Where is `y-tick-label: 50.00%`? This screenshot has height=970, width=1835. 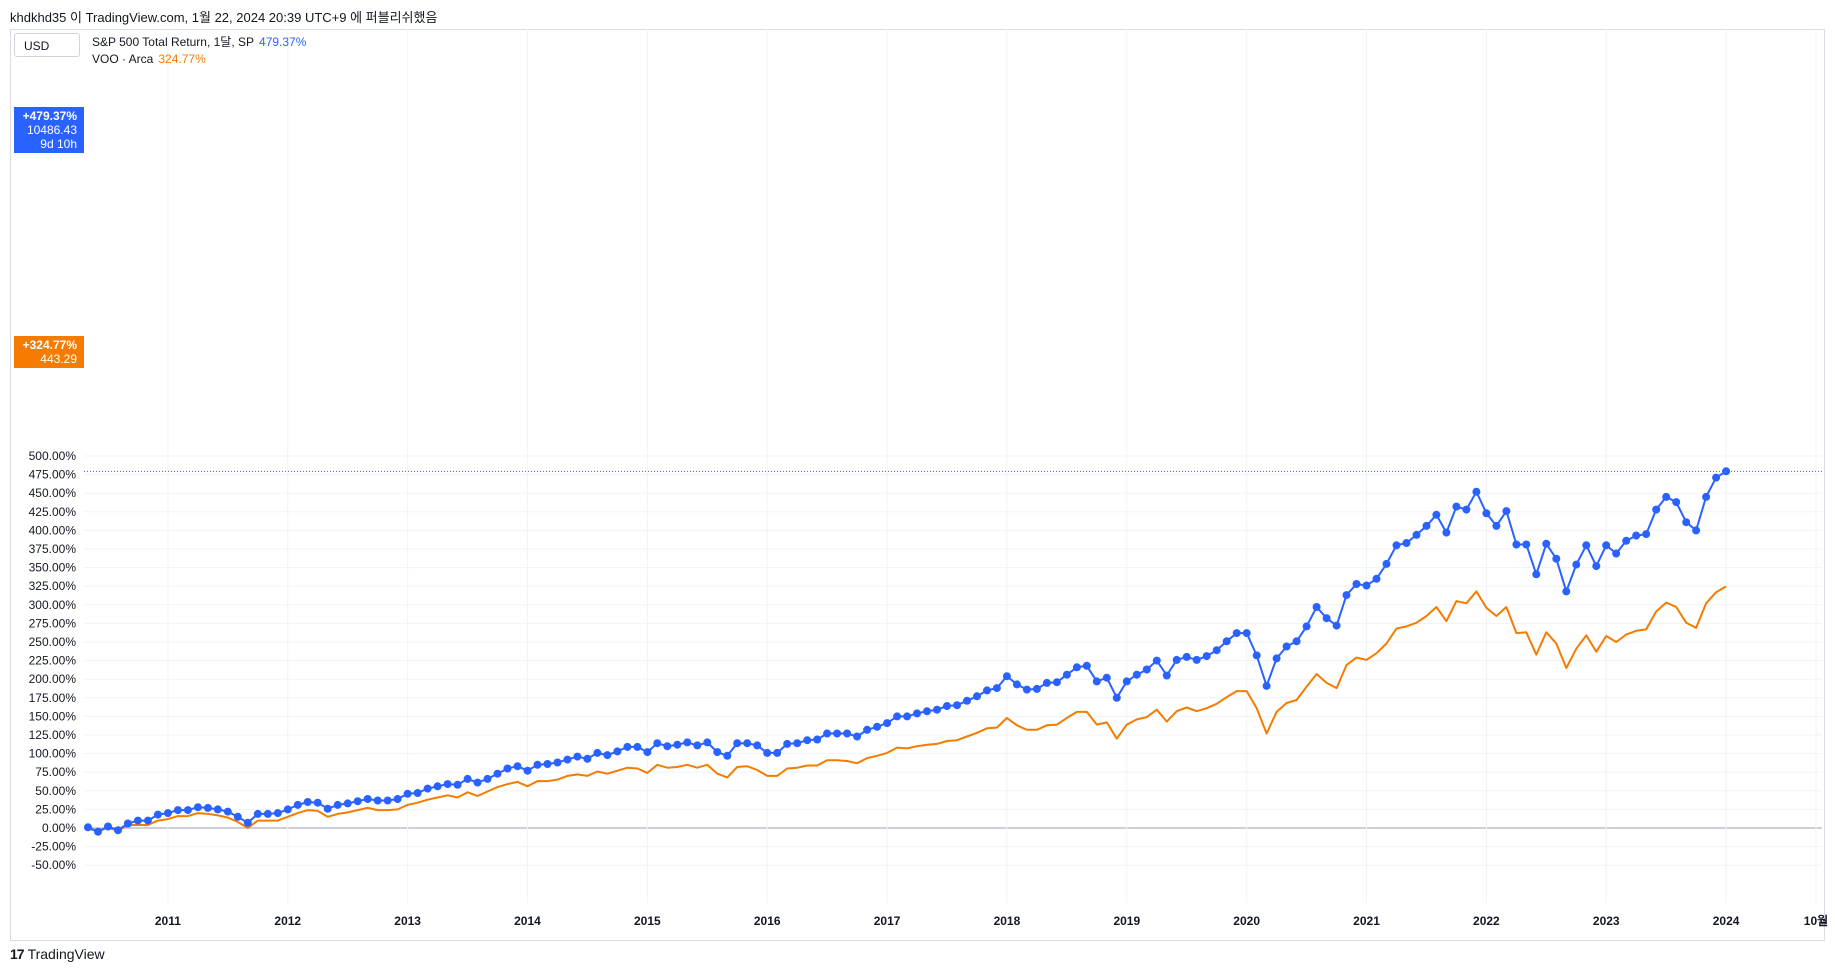
y-tick-label: 50.00% is located at coordinates (55, 791).